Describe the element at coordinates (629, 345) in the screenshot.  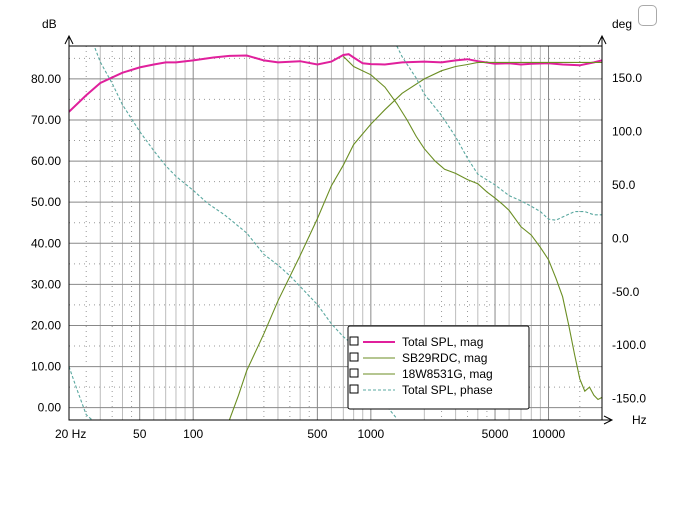
I see `y2-tick-label: -100.0` at that location.